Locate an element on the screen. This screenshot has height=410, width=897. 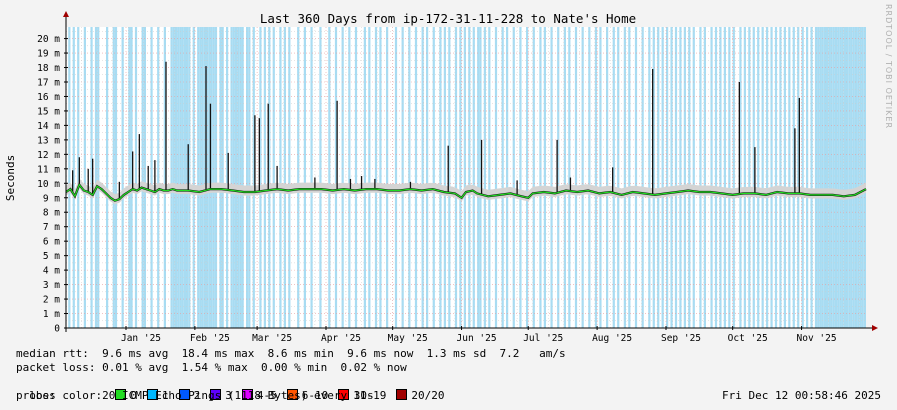
y-tick-label: 11 m is located at coordinates (48, 169).